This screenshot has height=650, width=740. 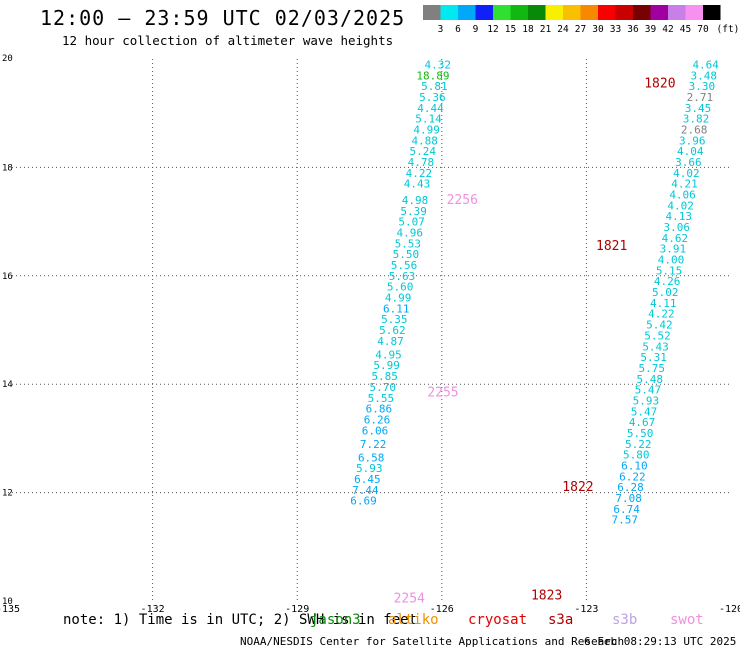 I want to click on wave-height-point: 3.48, so click(x=704, y=75).